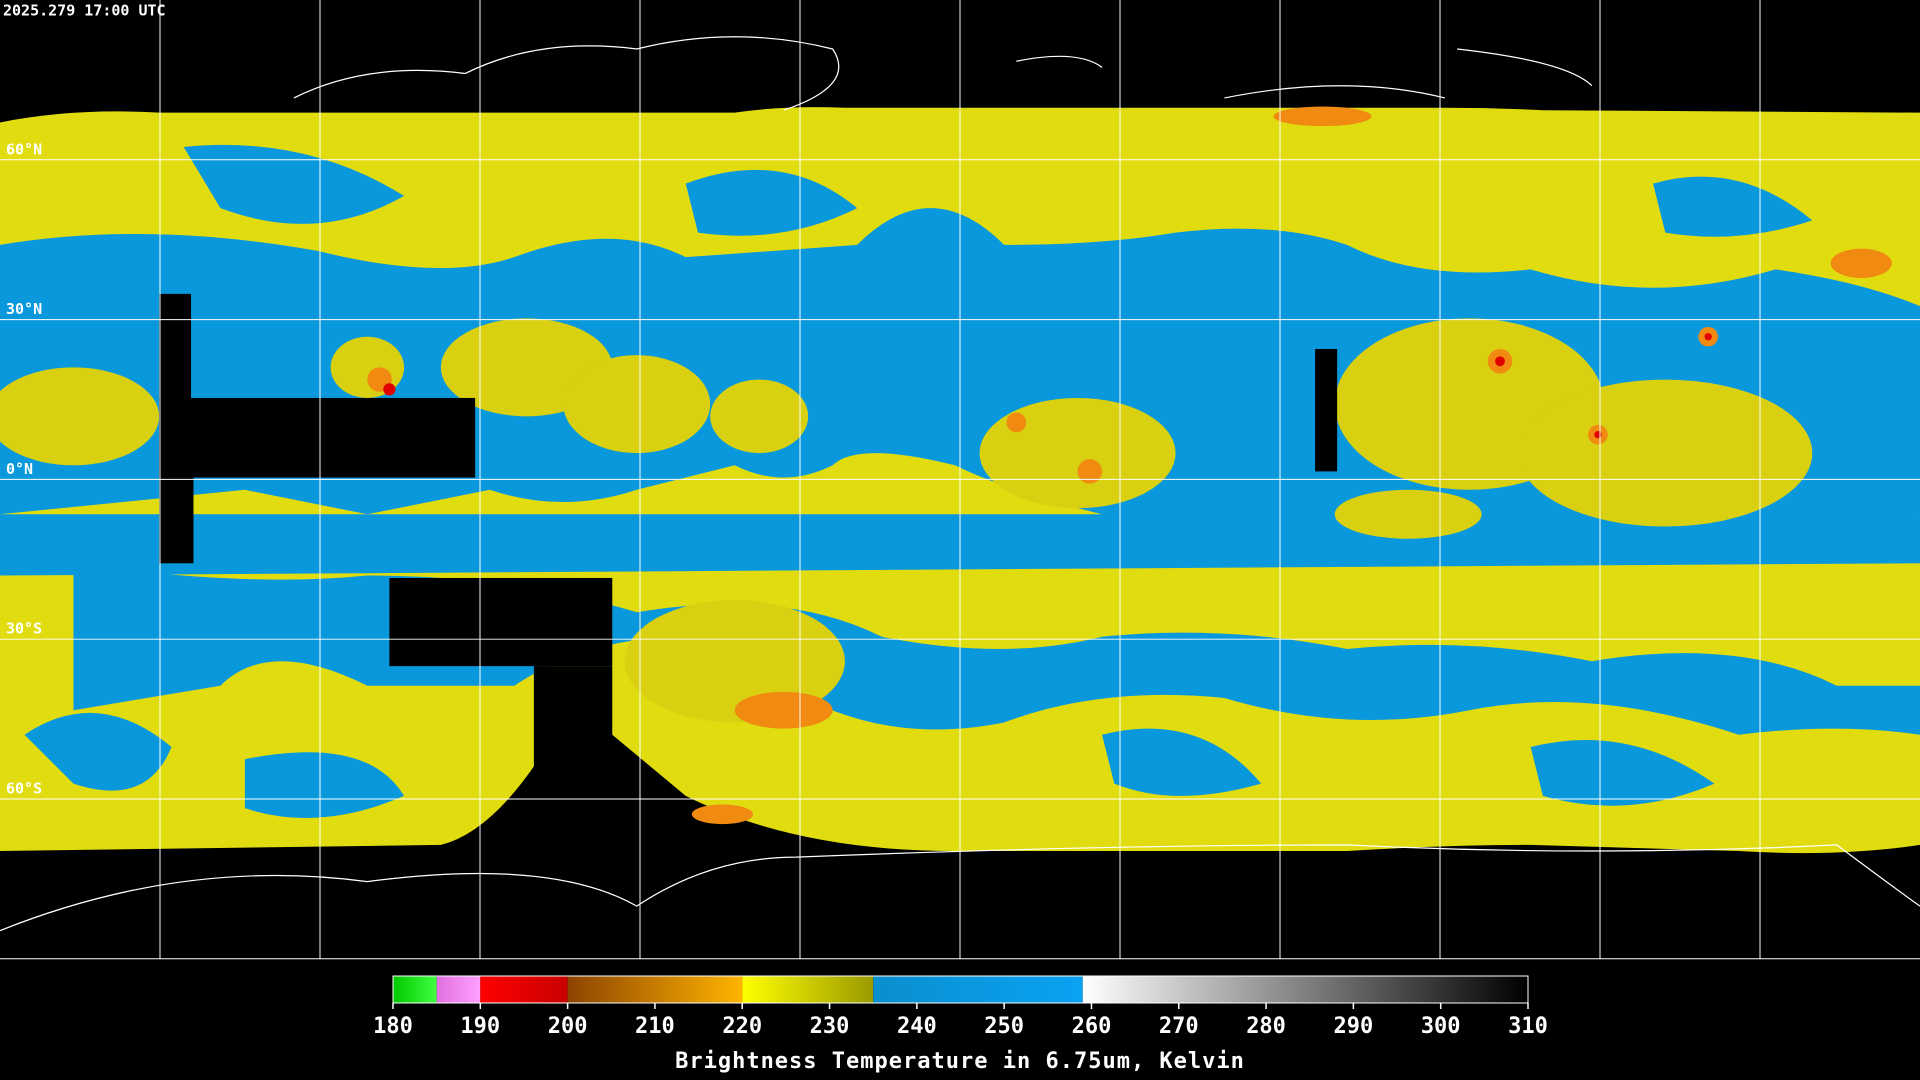 This screenshot has height=1080, width=1920. What do you see at coordinates (24, 149) in the screenshot?
I see `latitude-label: 60°N` at bounding box center [24, 149].